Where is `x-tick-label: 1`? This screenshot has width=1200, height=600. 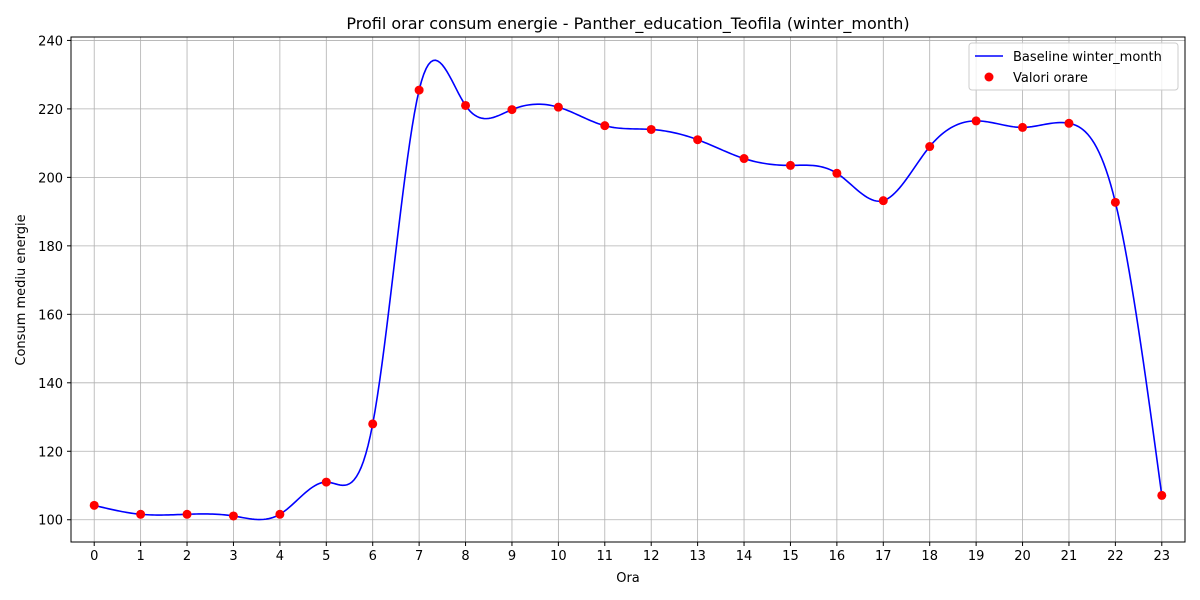 x-tick-label: 1 is located at coordinates (140, 556).